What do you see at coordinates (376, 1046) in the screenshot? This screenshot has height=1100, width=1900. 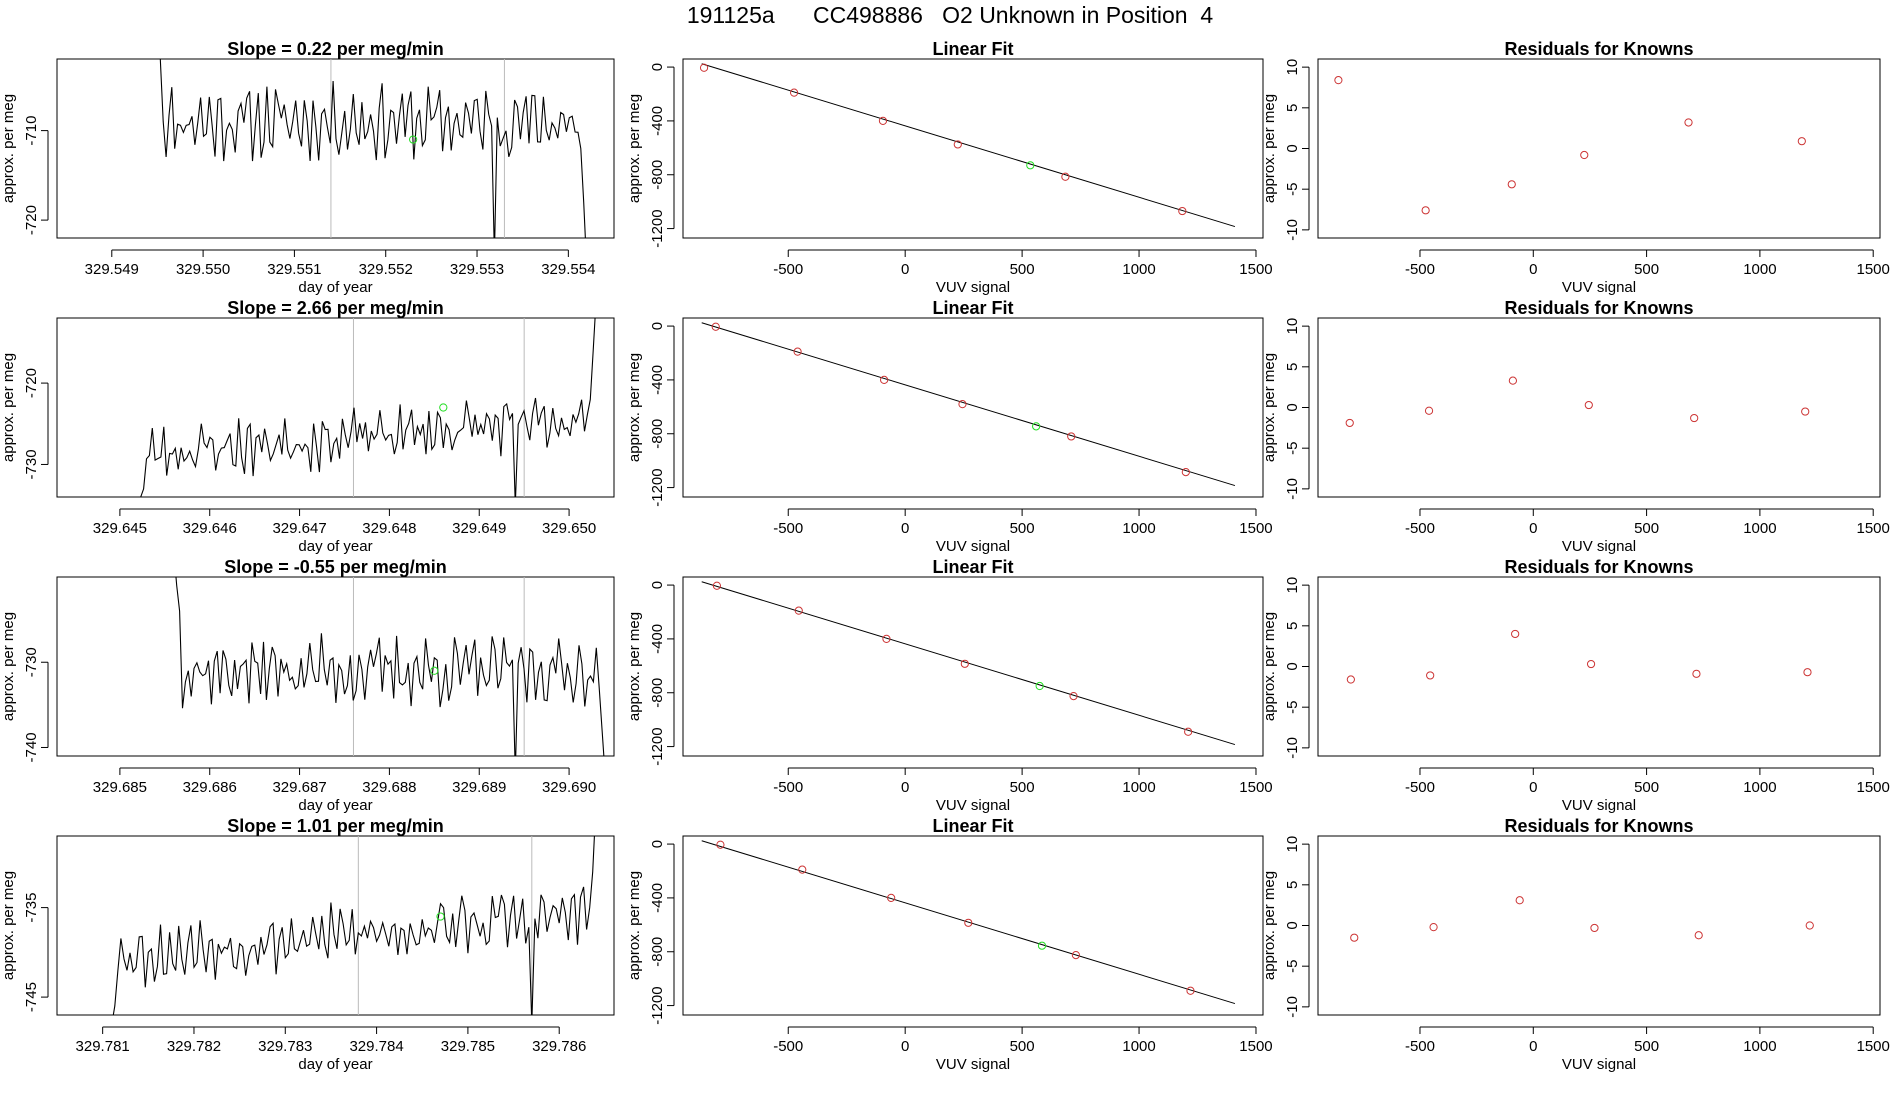 I see `x-tick-label: 329.784` at bounding box center [376, 1046].